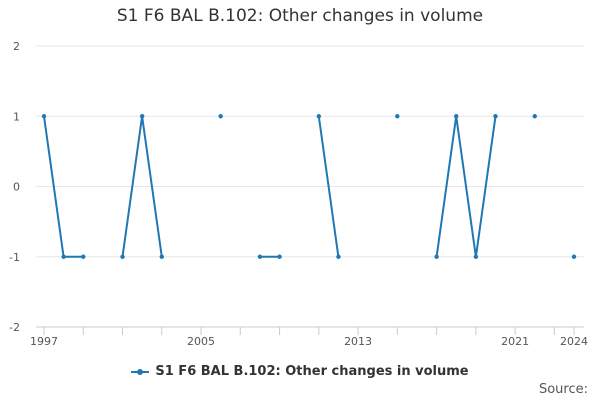  I want to click on legend: S1 F6 BAL B.102: Other changes in volume, so click(300, 371).